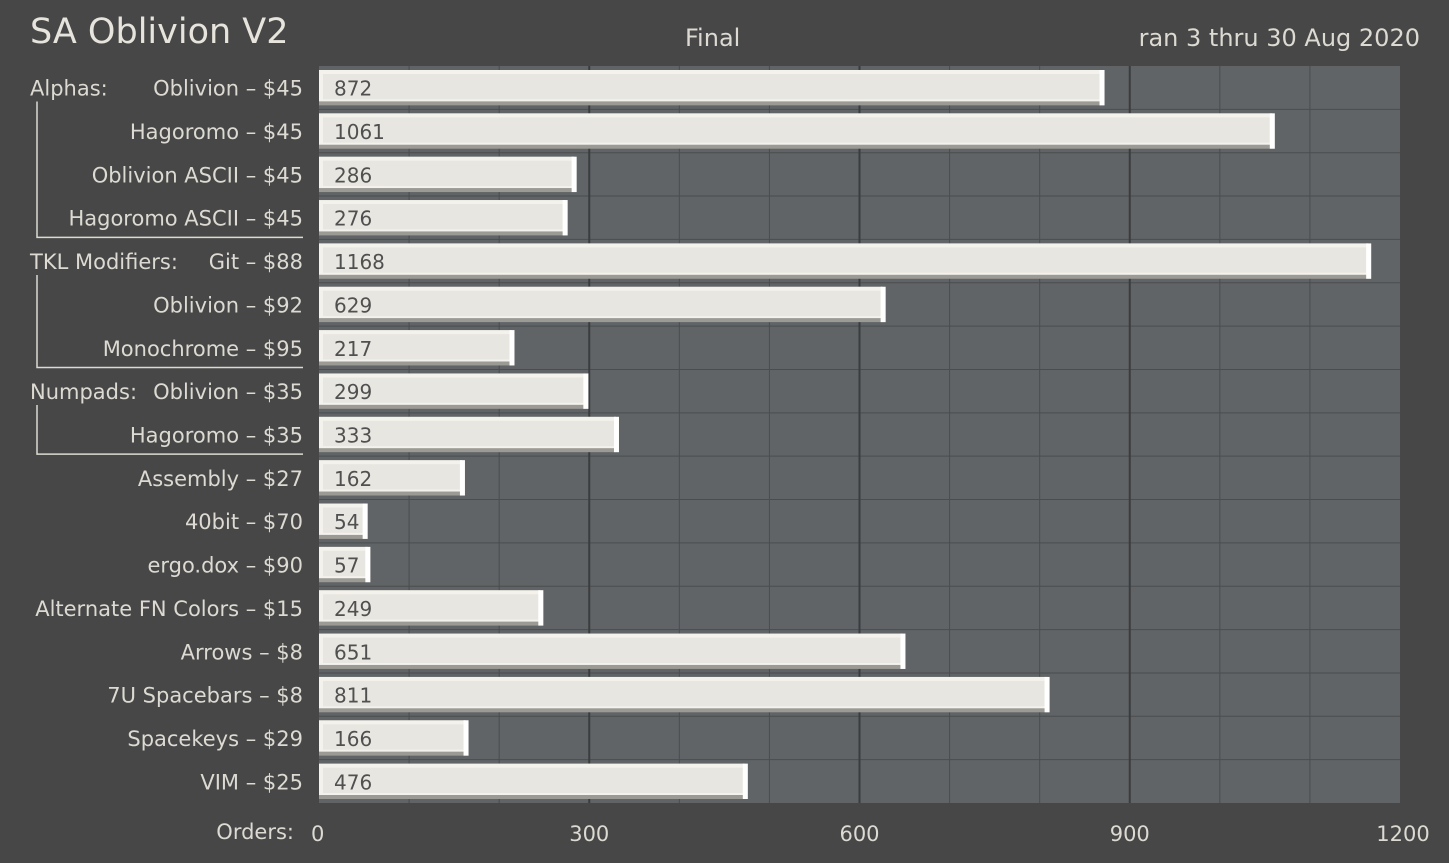 The width and height of the screenshot is (1449, 863). I want to click on x-axis-label: Orders:, so click(255, 832).